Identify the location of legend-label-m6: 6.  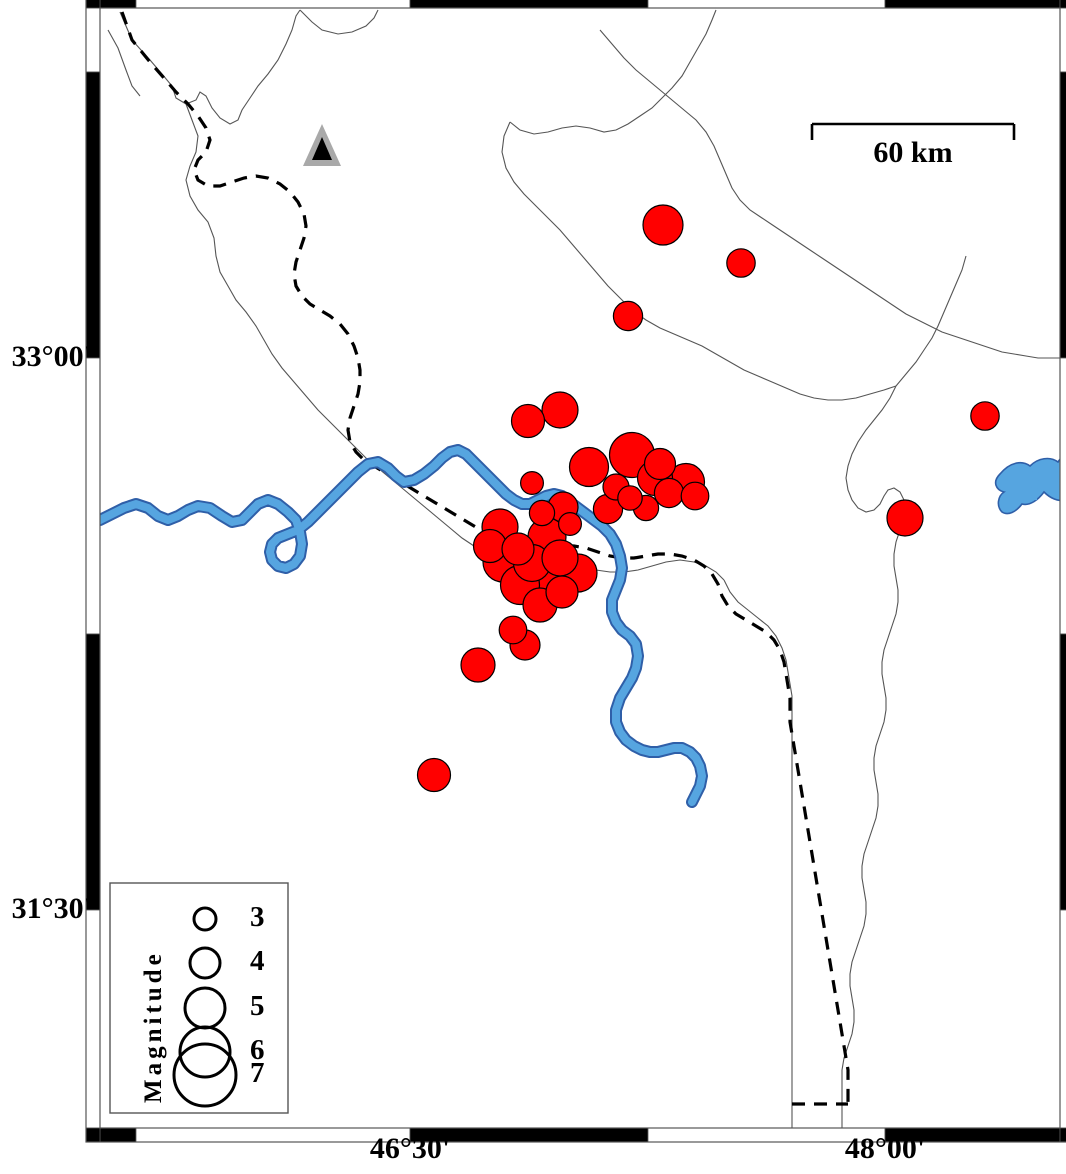
(257, 1050).